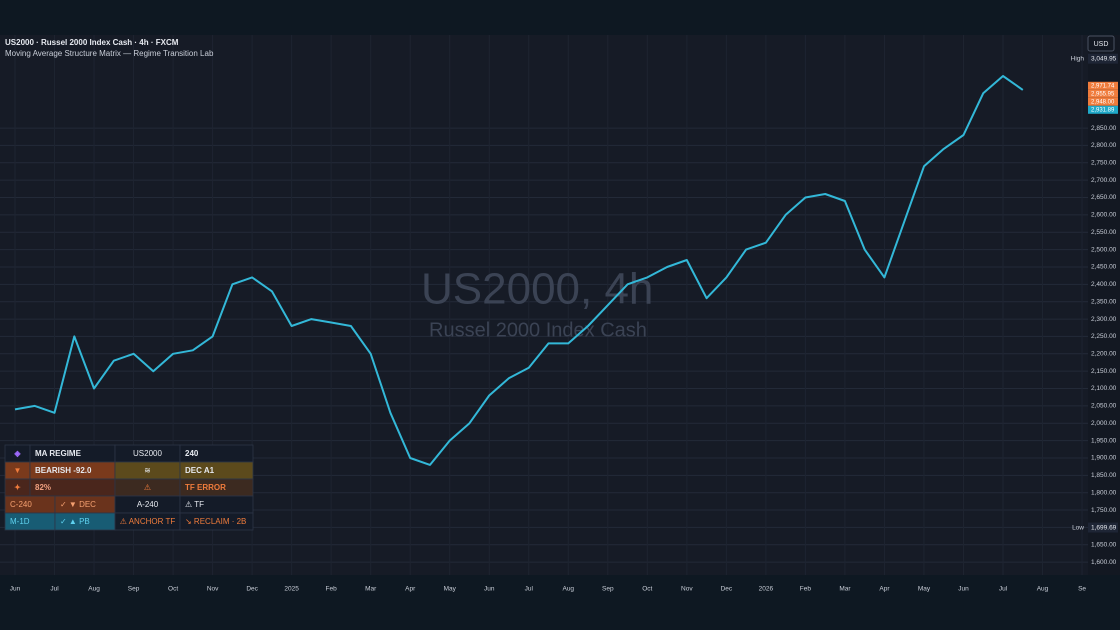 The image size is (1120, 630). What do you see at coordinates (1104, 163) in the screenshot?
I see `y-tick-label: 2,750.00` at bounding box center [1104, 163].